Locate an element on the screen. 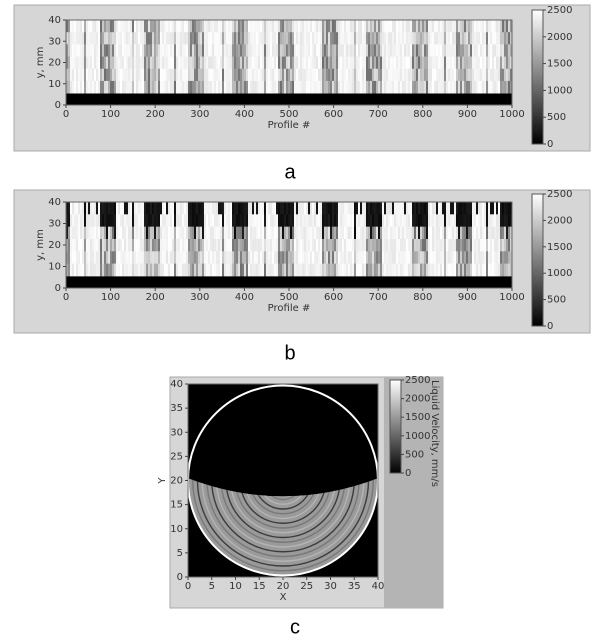  x-tick-label: 700 is located at coordinates (378, 114).